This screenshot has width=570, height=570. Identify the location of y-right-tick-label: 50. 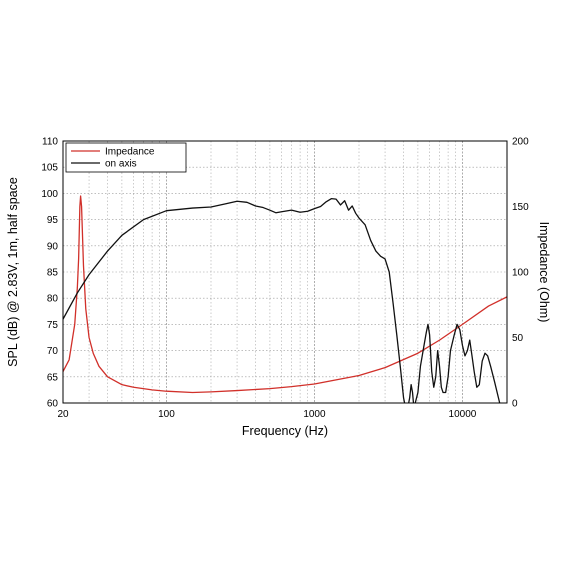
(518, 338).